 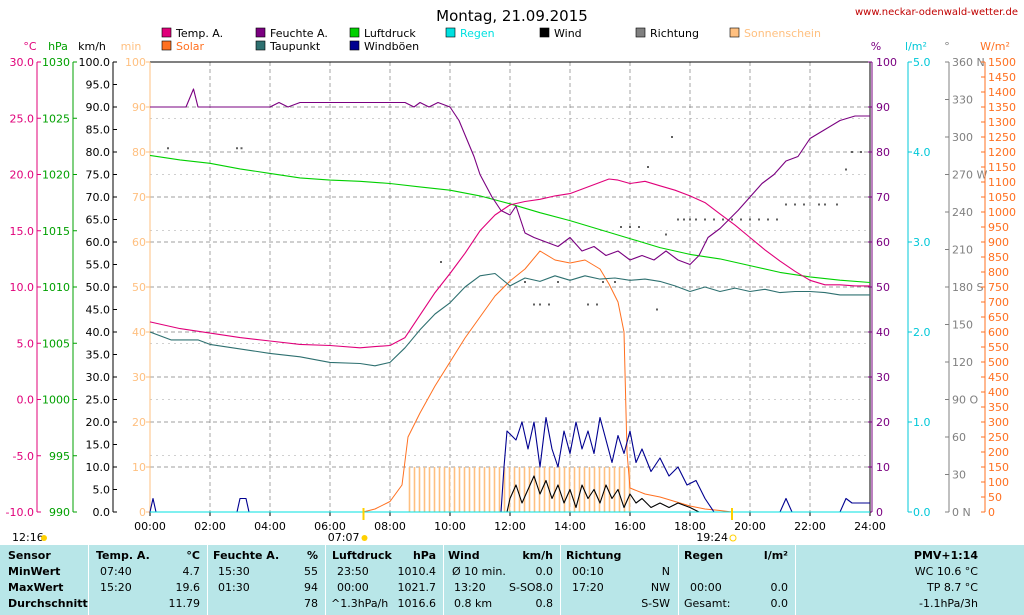 I want to click on axis-min-label: 50, so click(x=139, y=287).